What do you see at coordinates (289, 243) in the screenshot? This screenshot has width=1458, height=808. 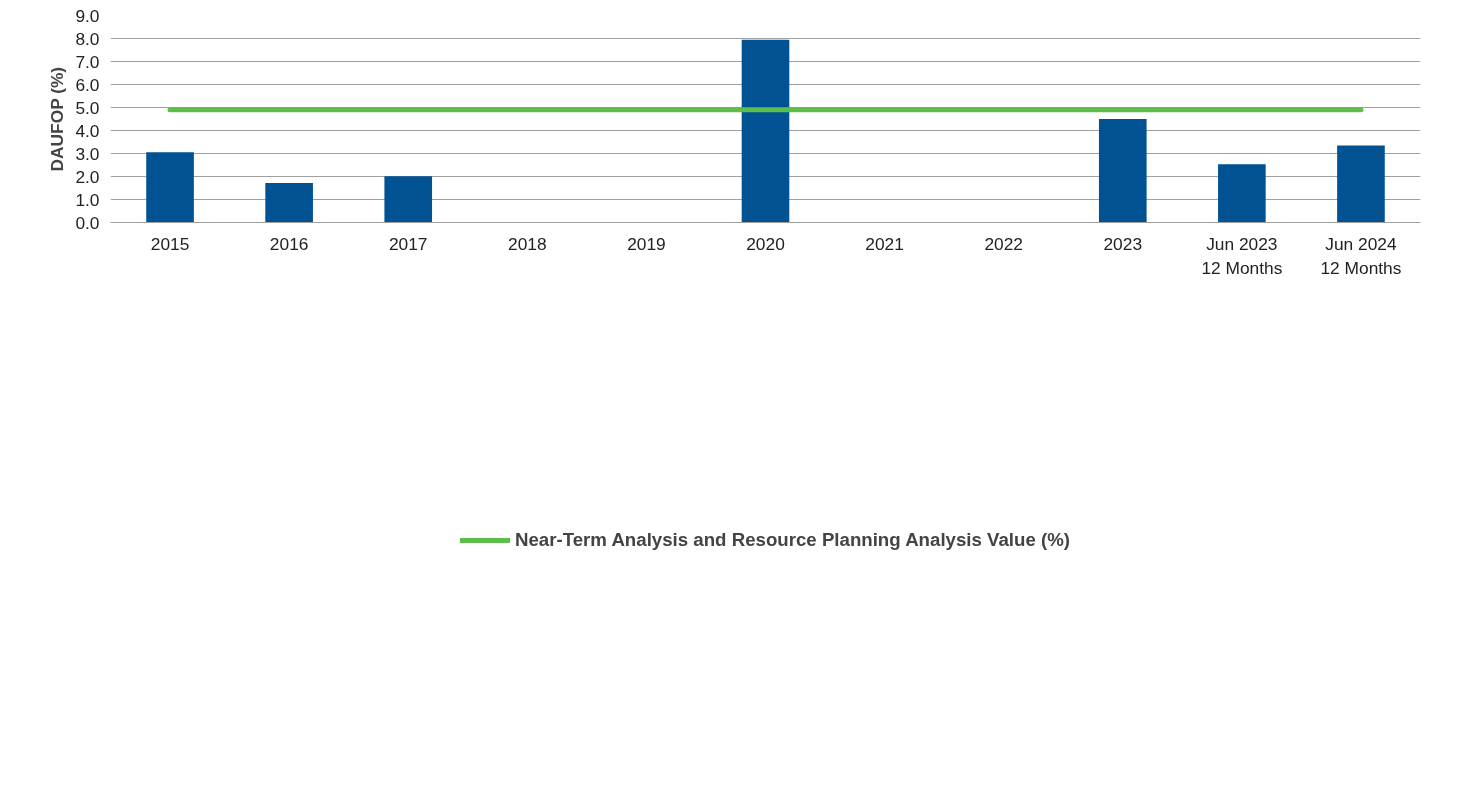 I see `x-tick-label: 2016` at bounding box center [289, 243].